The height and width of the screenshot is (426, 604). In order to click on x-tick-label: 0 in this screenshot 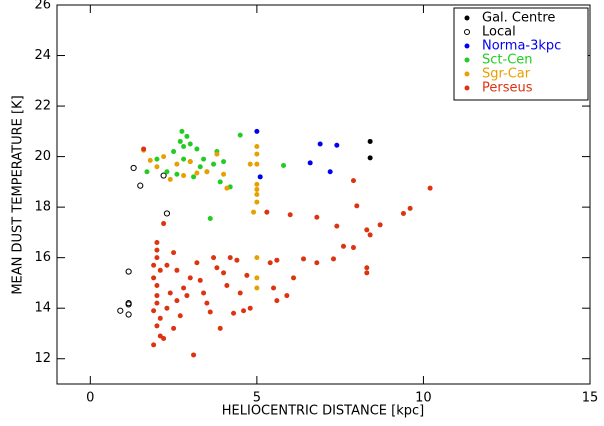, I will do `click(90, 398)`.